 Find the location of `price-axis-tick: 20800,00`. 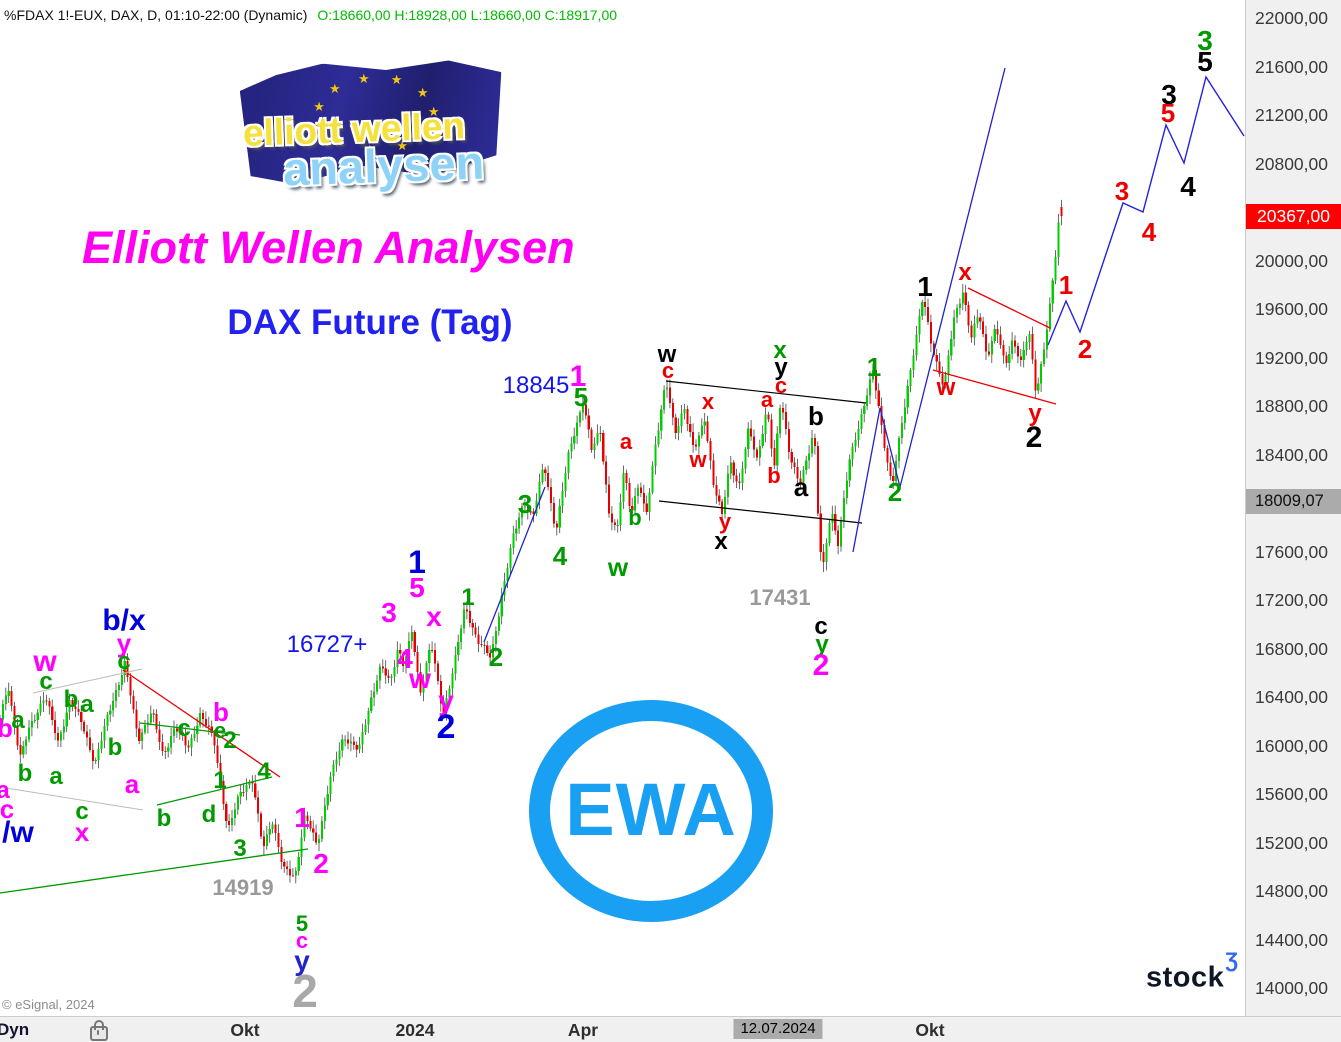

price-axis-tick: 20800,00 is located at coordinates (1291, 163).